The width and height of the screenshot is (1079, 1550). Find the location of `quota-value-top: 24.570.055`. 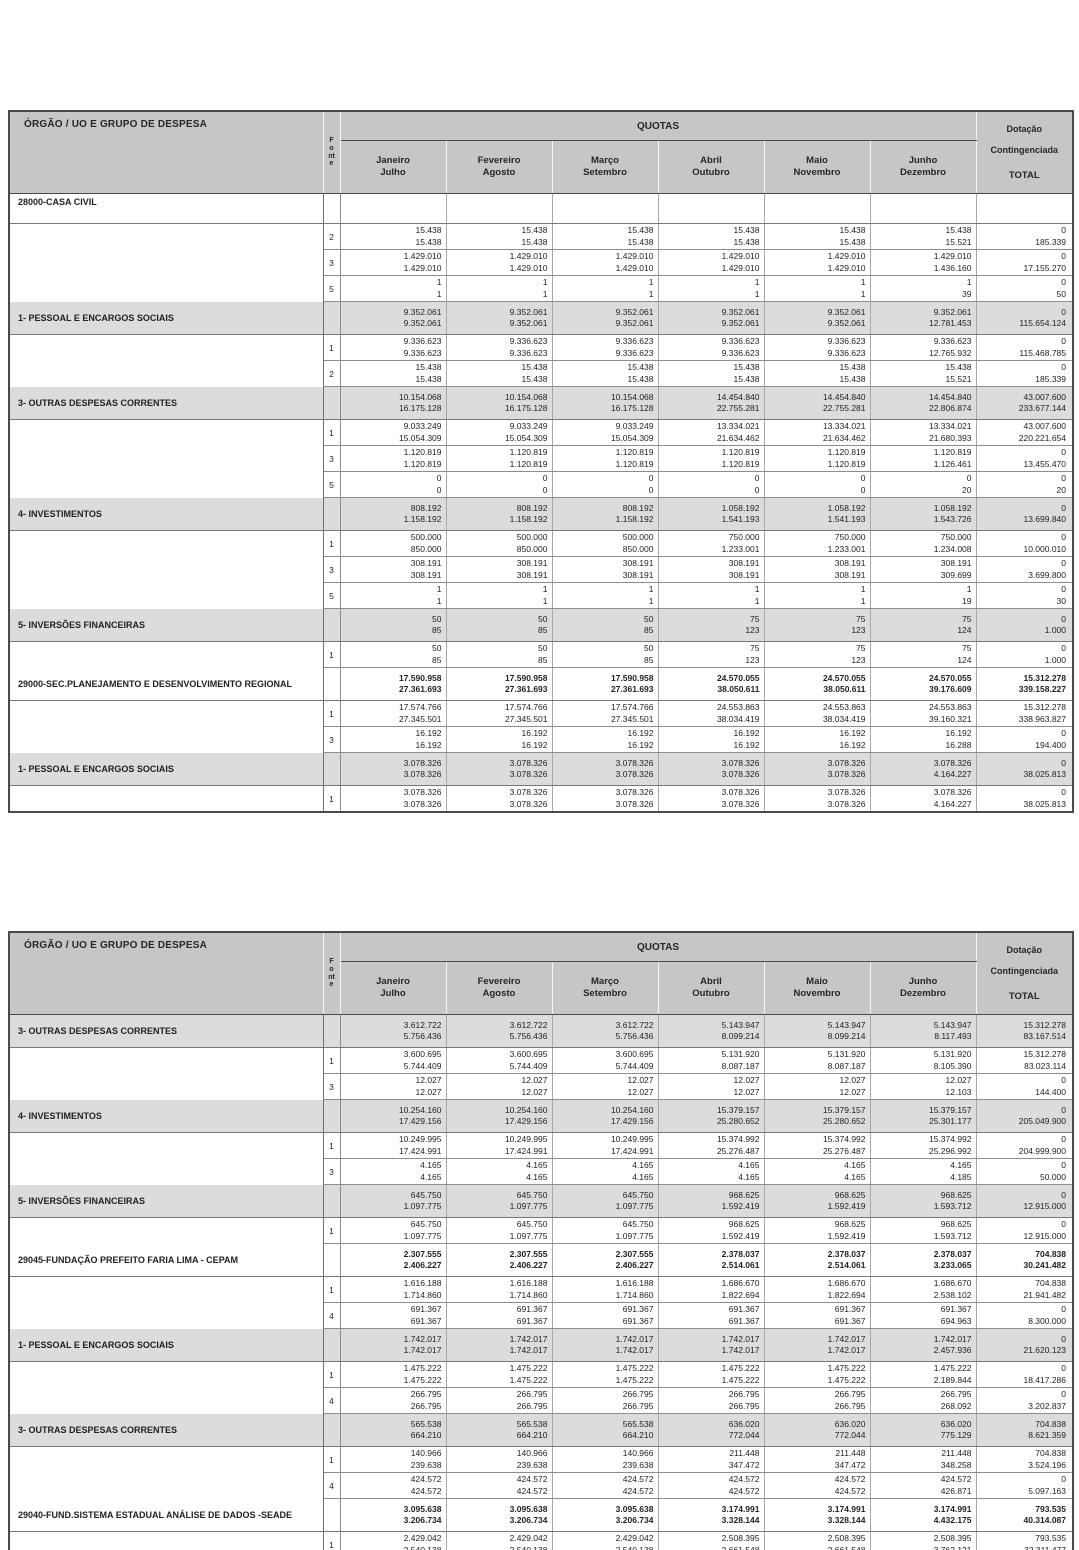

quota-value-top: 24.570.055 is located at coordinates (950, 677).